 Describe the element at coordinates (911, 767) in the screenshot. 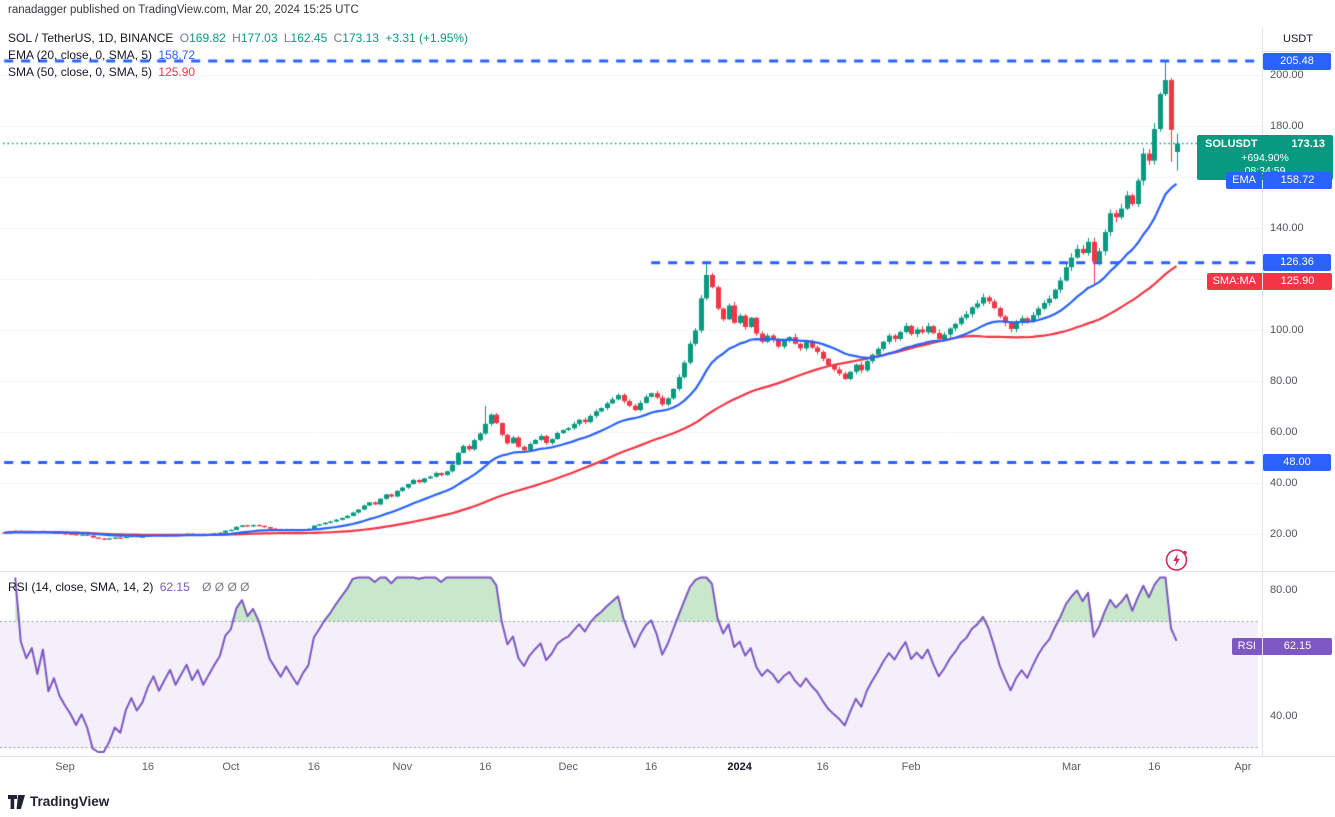

I see `time-tick-label: Feb` at that location.